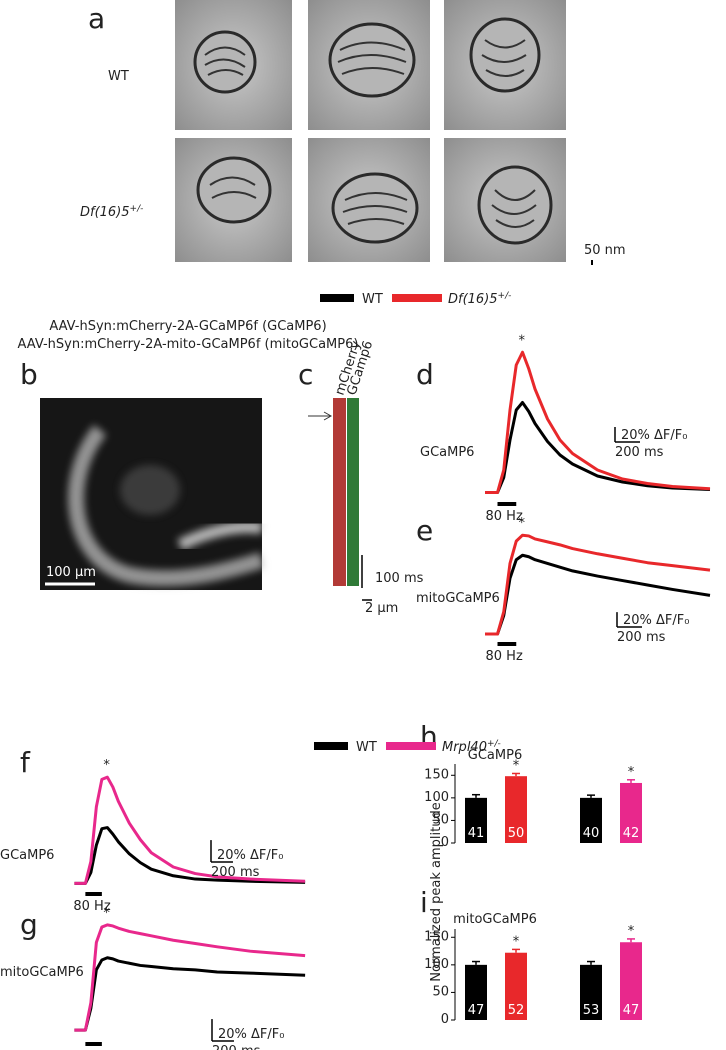 The height and width of the screenshot is (1050, 726). What do you see at coordinates (29, 374) in the screenshot?
I see `panel-label: b` at bounding box center [29, 374].